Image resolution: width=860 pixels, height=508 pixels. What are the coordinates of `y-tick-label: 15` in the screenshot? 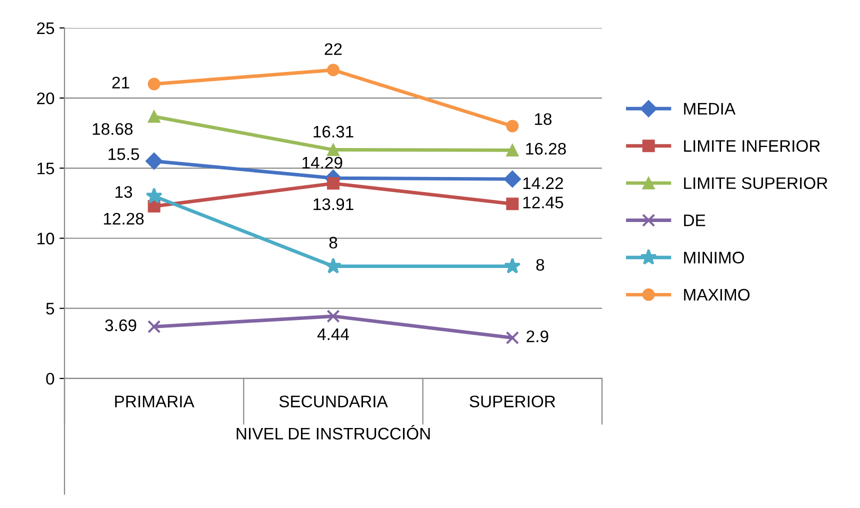 It's located at (46, 168).